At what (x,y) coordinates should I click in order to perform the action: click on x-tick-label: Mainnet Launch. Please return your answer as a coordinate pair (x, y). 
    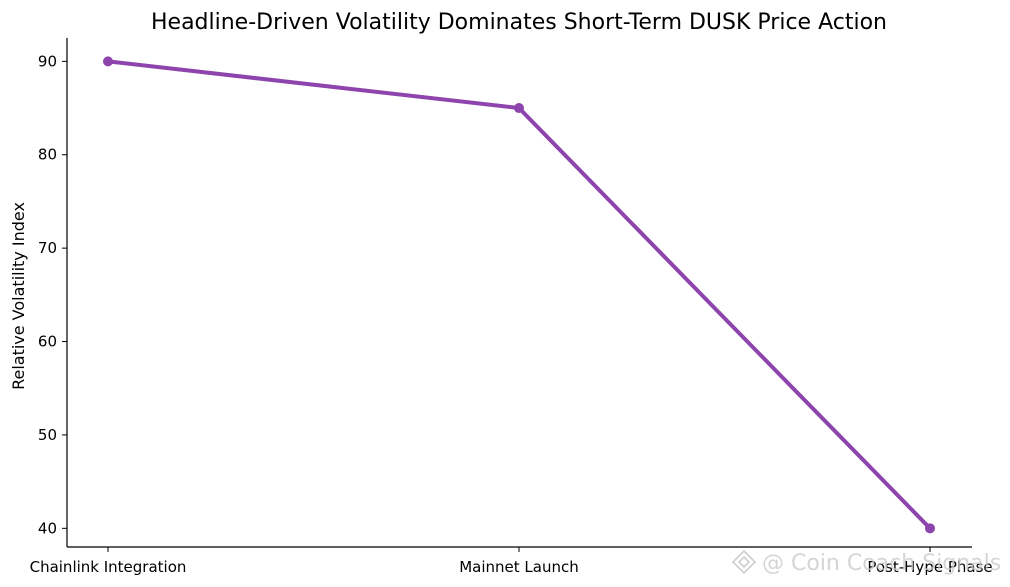
    Looking at the image, I should click on (519, 567).